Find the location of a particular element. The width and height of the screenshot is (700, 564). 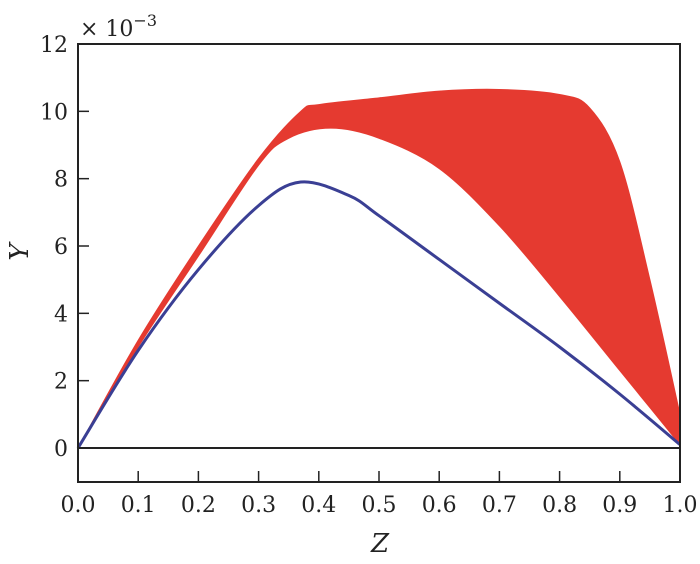

y-tick-label: 0 is located at coordinates (61, 449).